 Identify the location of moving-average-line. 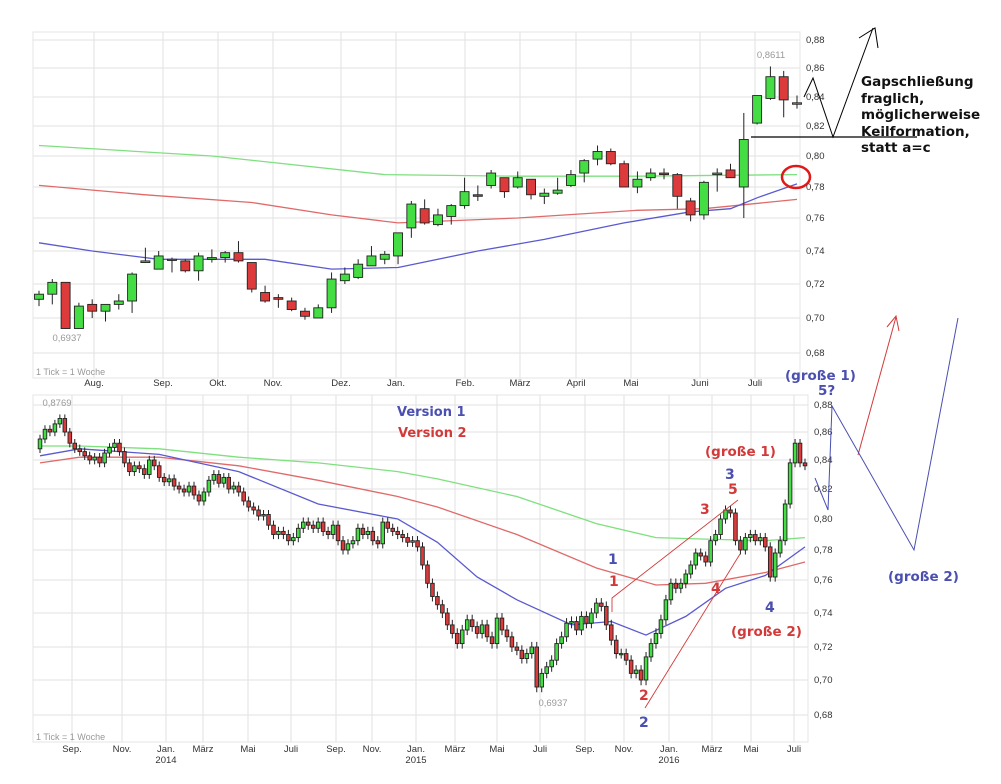
(422, 521).